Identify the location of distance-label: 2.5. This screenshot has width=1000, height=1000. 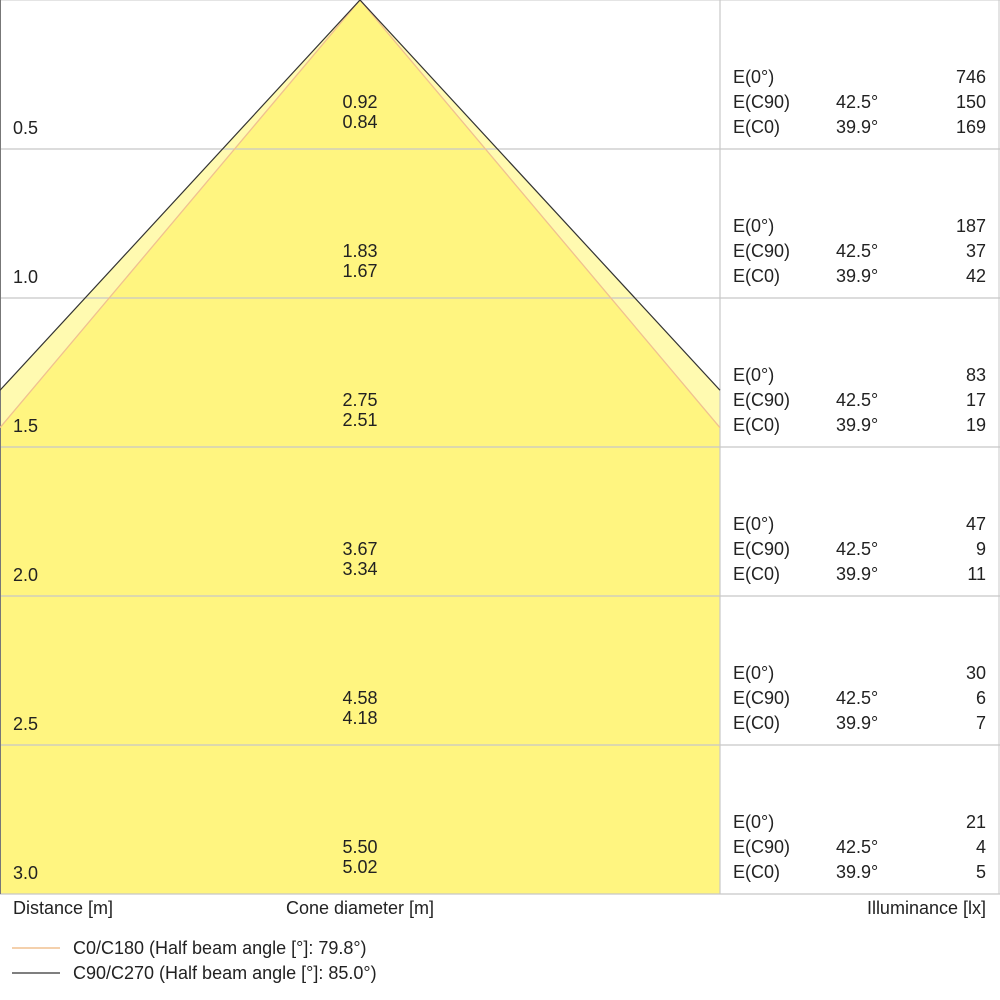
(26, 724).